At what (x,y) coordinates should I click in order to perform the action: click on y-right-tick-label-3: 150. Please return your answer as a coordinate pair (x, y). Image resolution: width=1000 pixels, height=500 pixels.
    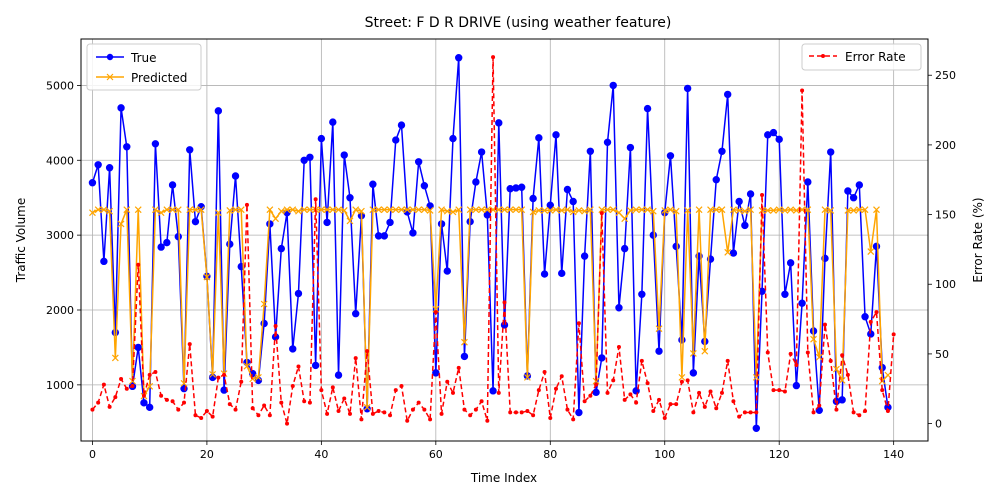
    Looking at the image, I should click on (945, 215).